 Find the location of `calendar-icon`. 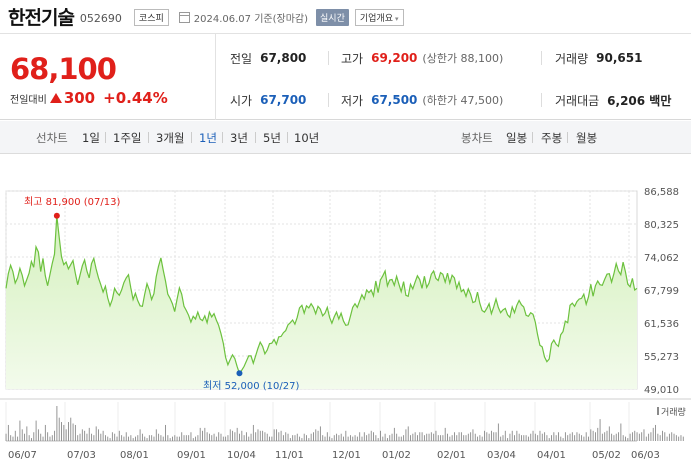

calendar-icon is located at coordinates (184, 17).